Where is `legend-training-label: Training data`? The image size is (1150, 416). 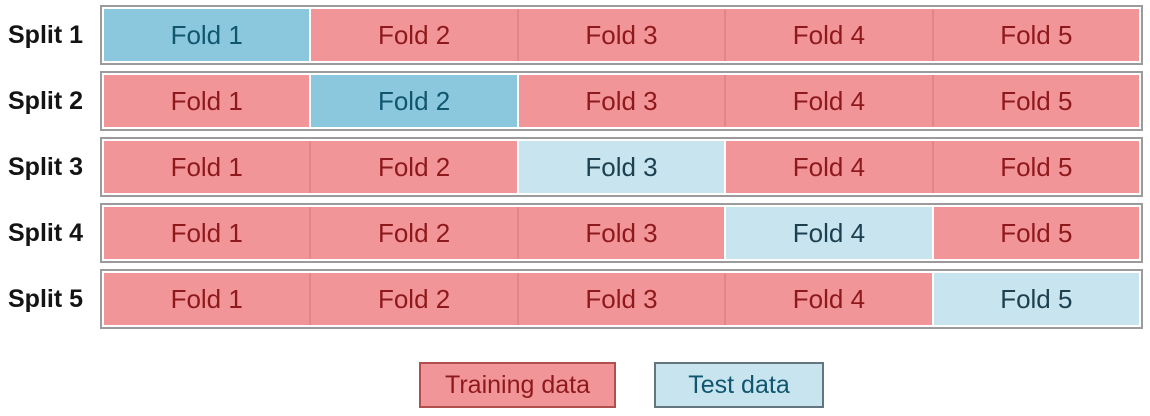
legend-training-label: Training data is located at coordinates (517, 384).